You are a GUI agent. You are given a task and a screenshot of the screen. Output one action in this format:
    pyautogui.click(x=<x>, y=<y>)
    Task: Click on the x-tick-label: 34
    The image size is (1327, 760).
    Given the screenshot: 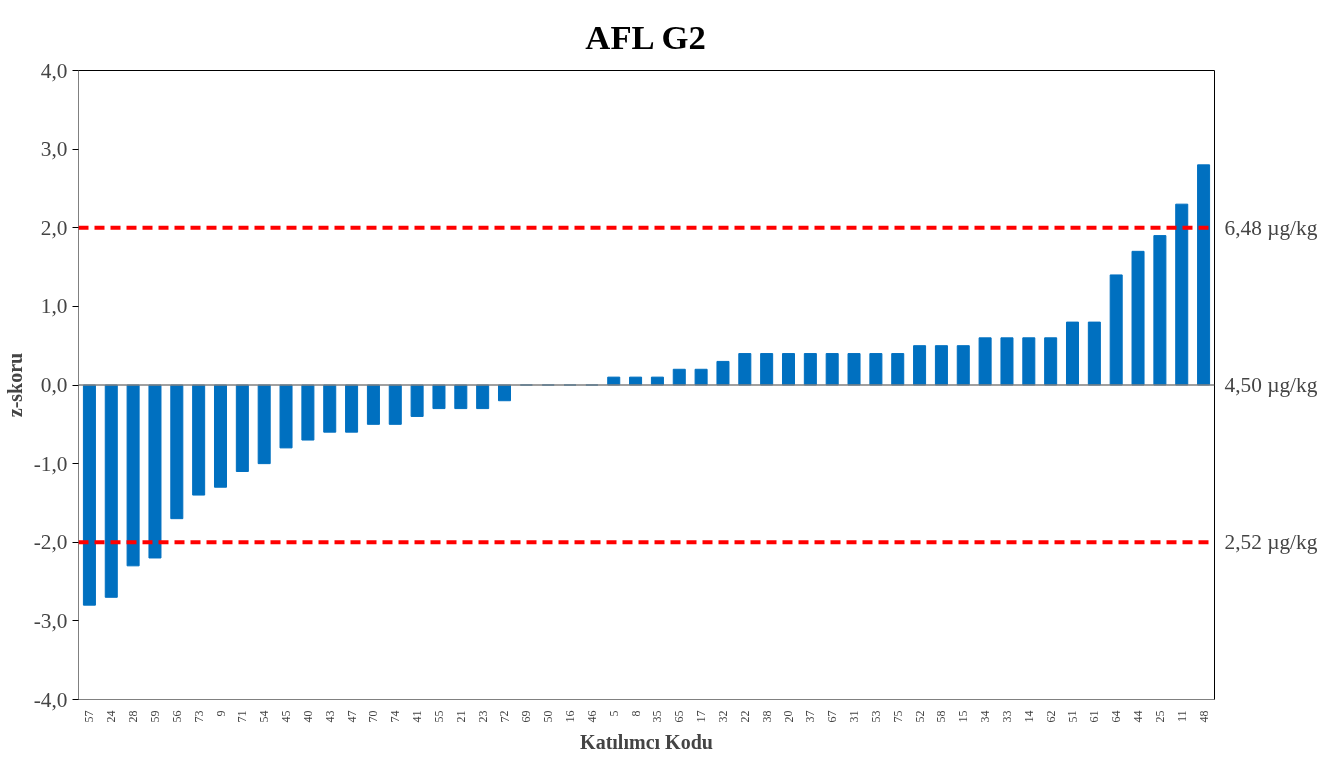 What is the action you would take?
    pyautogui.click(x=985, y=716)
    